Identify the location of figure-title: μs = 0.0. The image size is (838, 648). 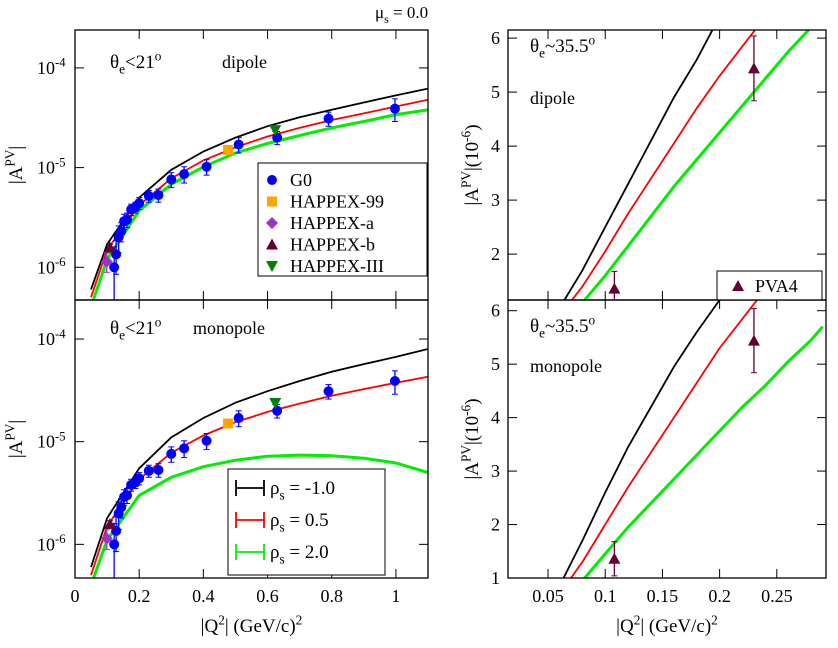
(401, 14).